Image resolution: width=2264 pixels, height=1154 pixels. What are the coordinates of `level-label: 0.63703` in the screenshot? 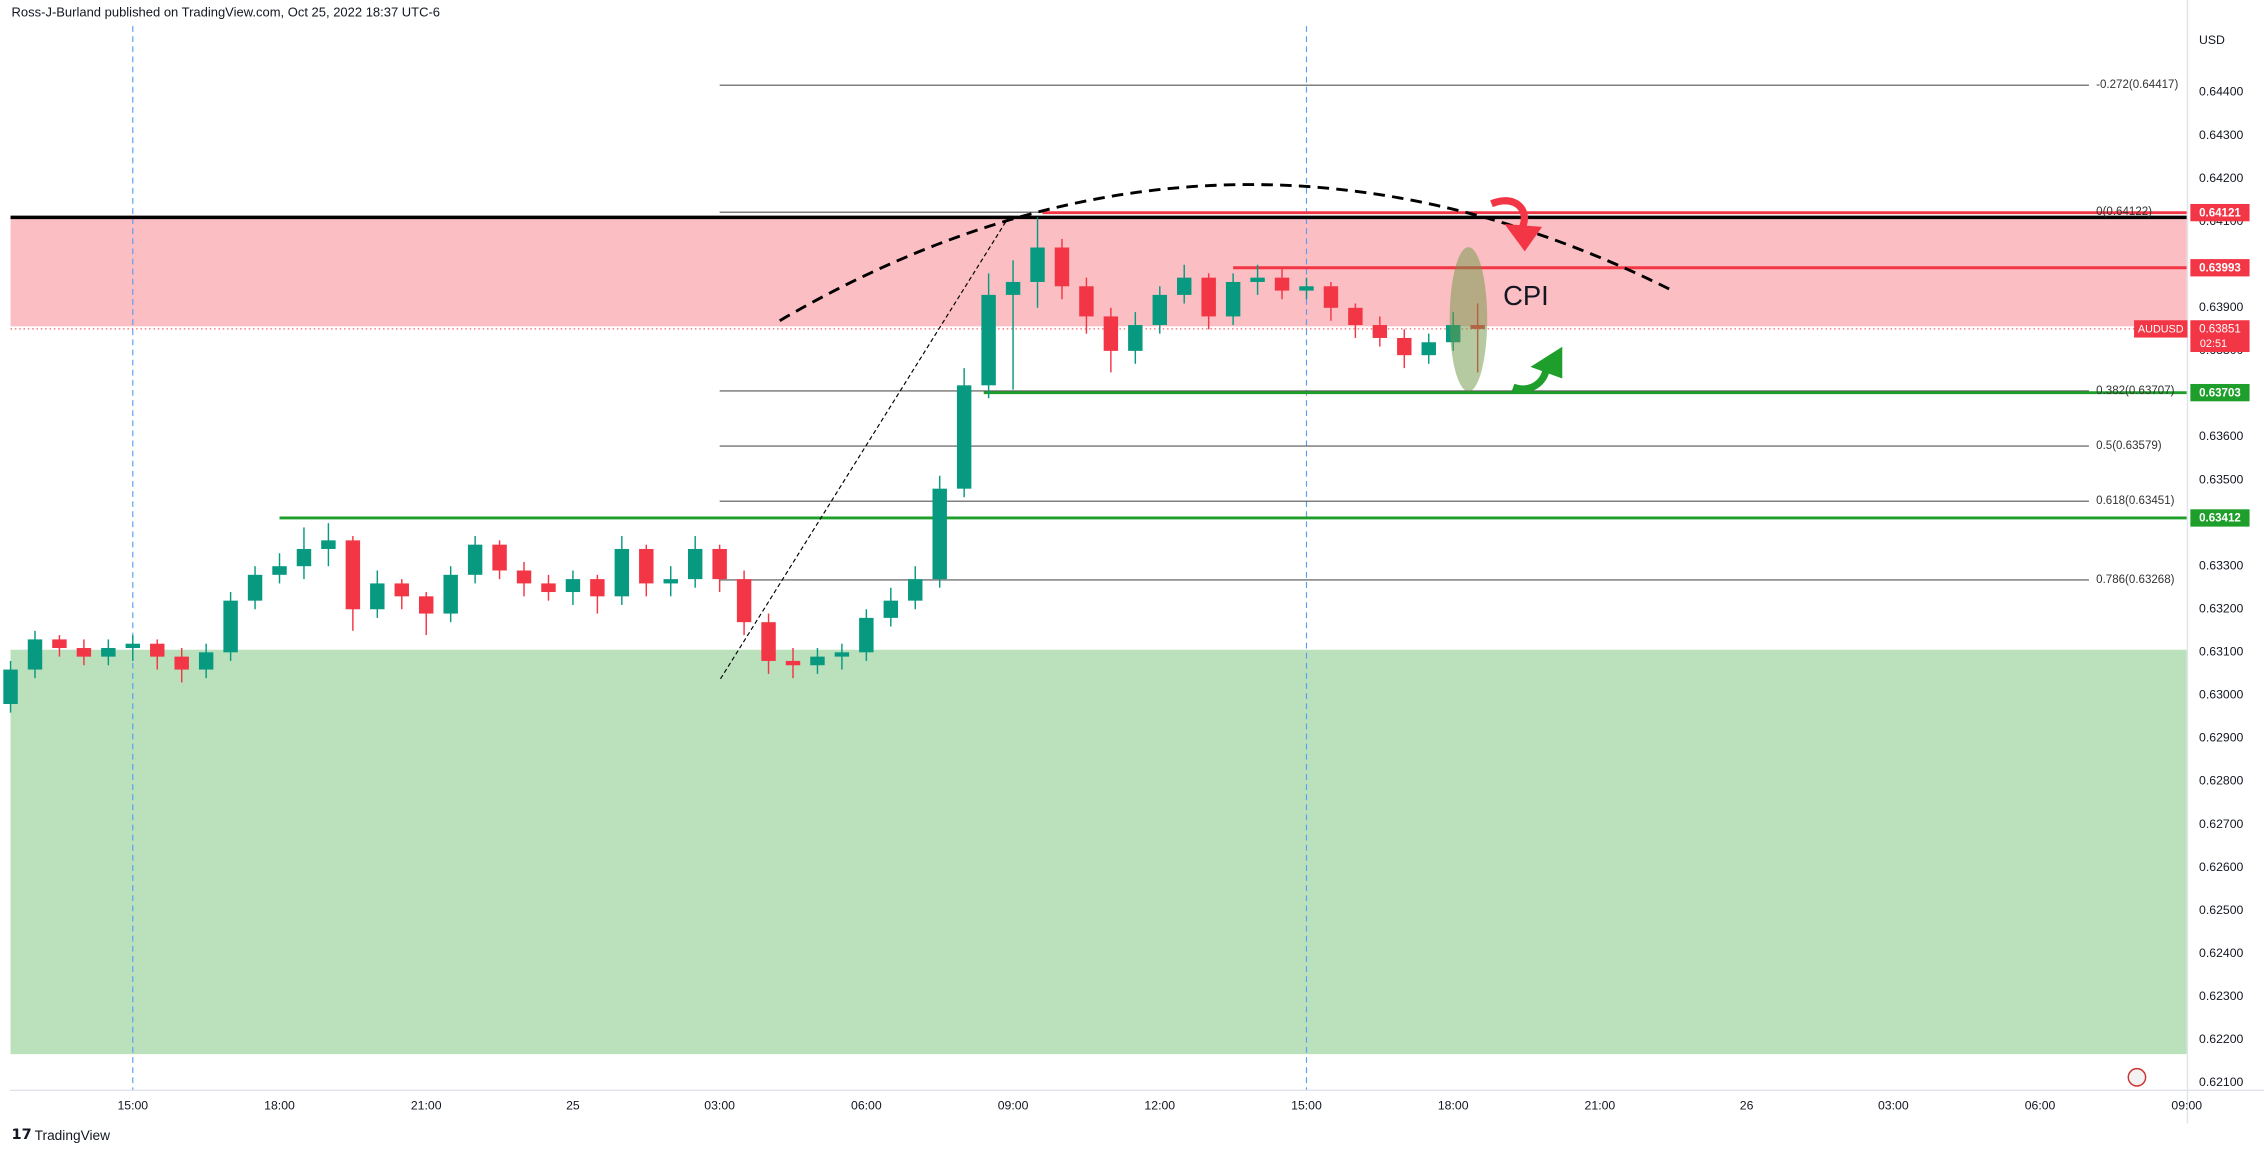 It's located at (2220, 393).